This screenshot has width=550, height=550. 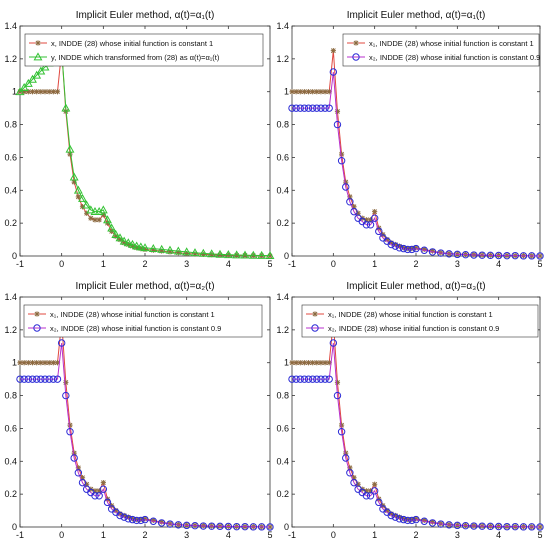 What do you see at coordinates (416, 15) in the screenshot?
I see `chart-title: Implicit Euler method, α(t)=α₁(t)` at bounding box center [416, 15].